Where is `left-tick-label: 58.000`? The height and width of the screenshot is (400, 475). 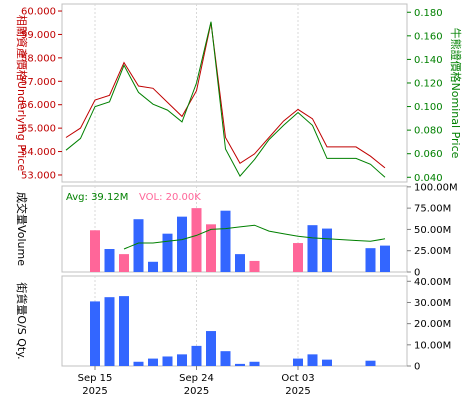 left-tick-label: 58.000 is located at coordinates (38, 58).